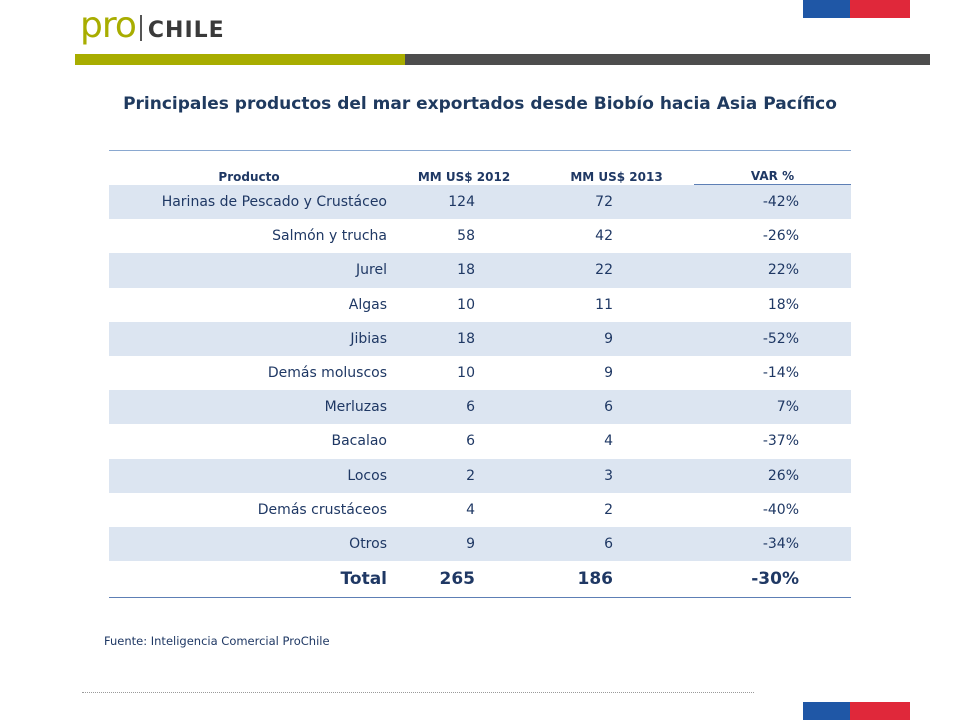  Describe the element at coordinates (616, 202) in the screenshot. I see `cell-2013: 72` at that location.